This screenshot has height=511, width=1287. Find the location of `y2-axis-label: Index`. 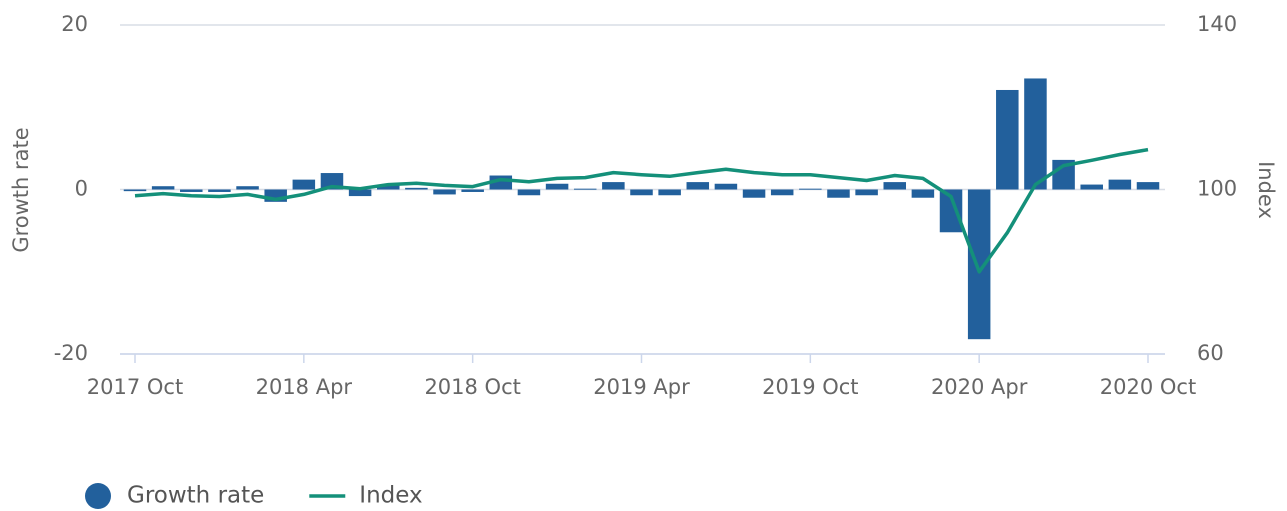

y2-axis-label: Index is located at coordinates (1266, 190).